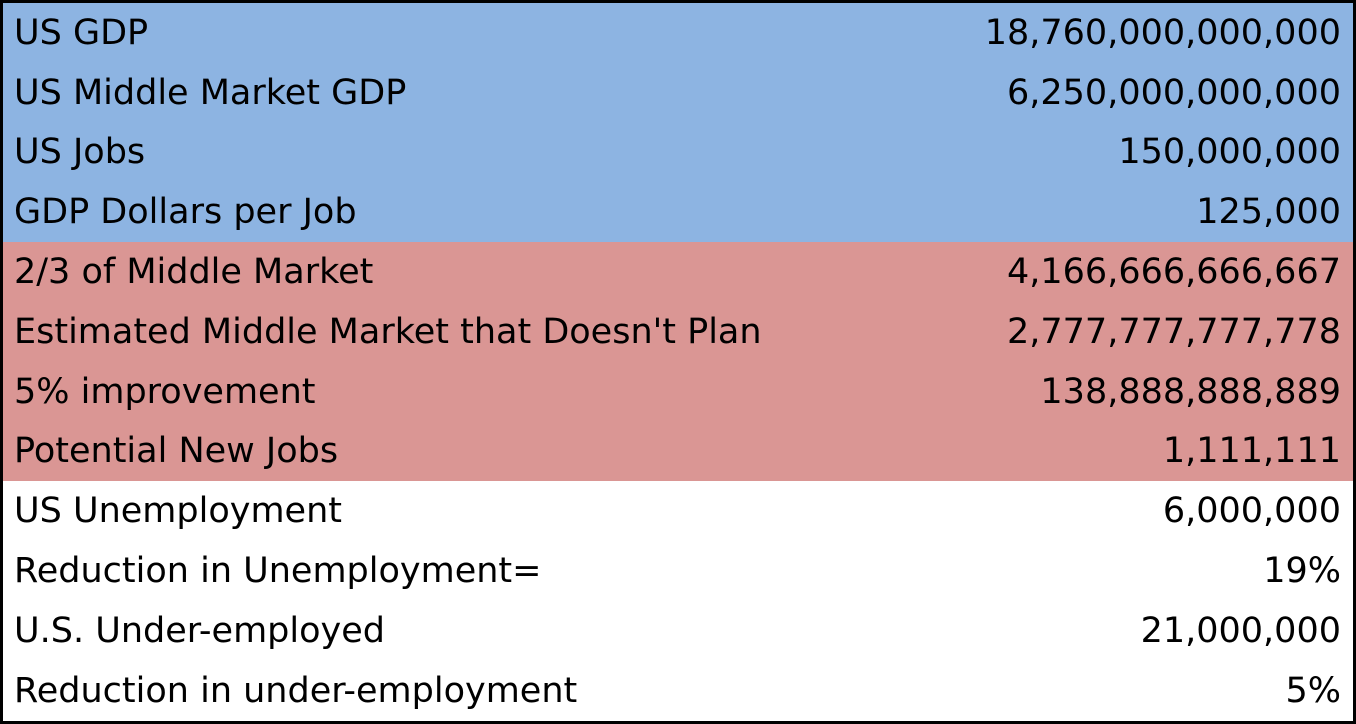 The image size is (1356, 724). What do you see at coordinates (178, 511) in the screenshot?
I see `row-label: US Unemployment` at bounding box center [178, 511].